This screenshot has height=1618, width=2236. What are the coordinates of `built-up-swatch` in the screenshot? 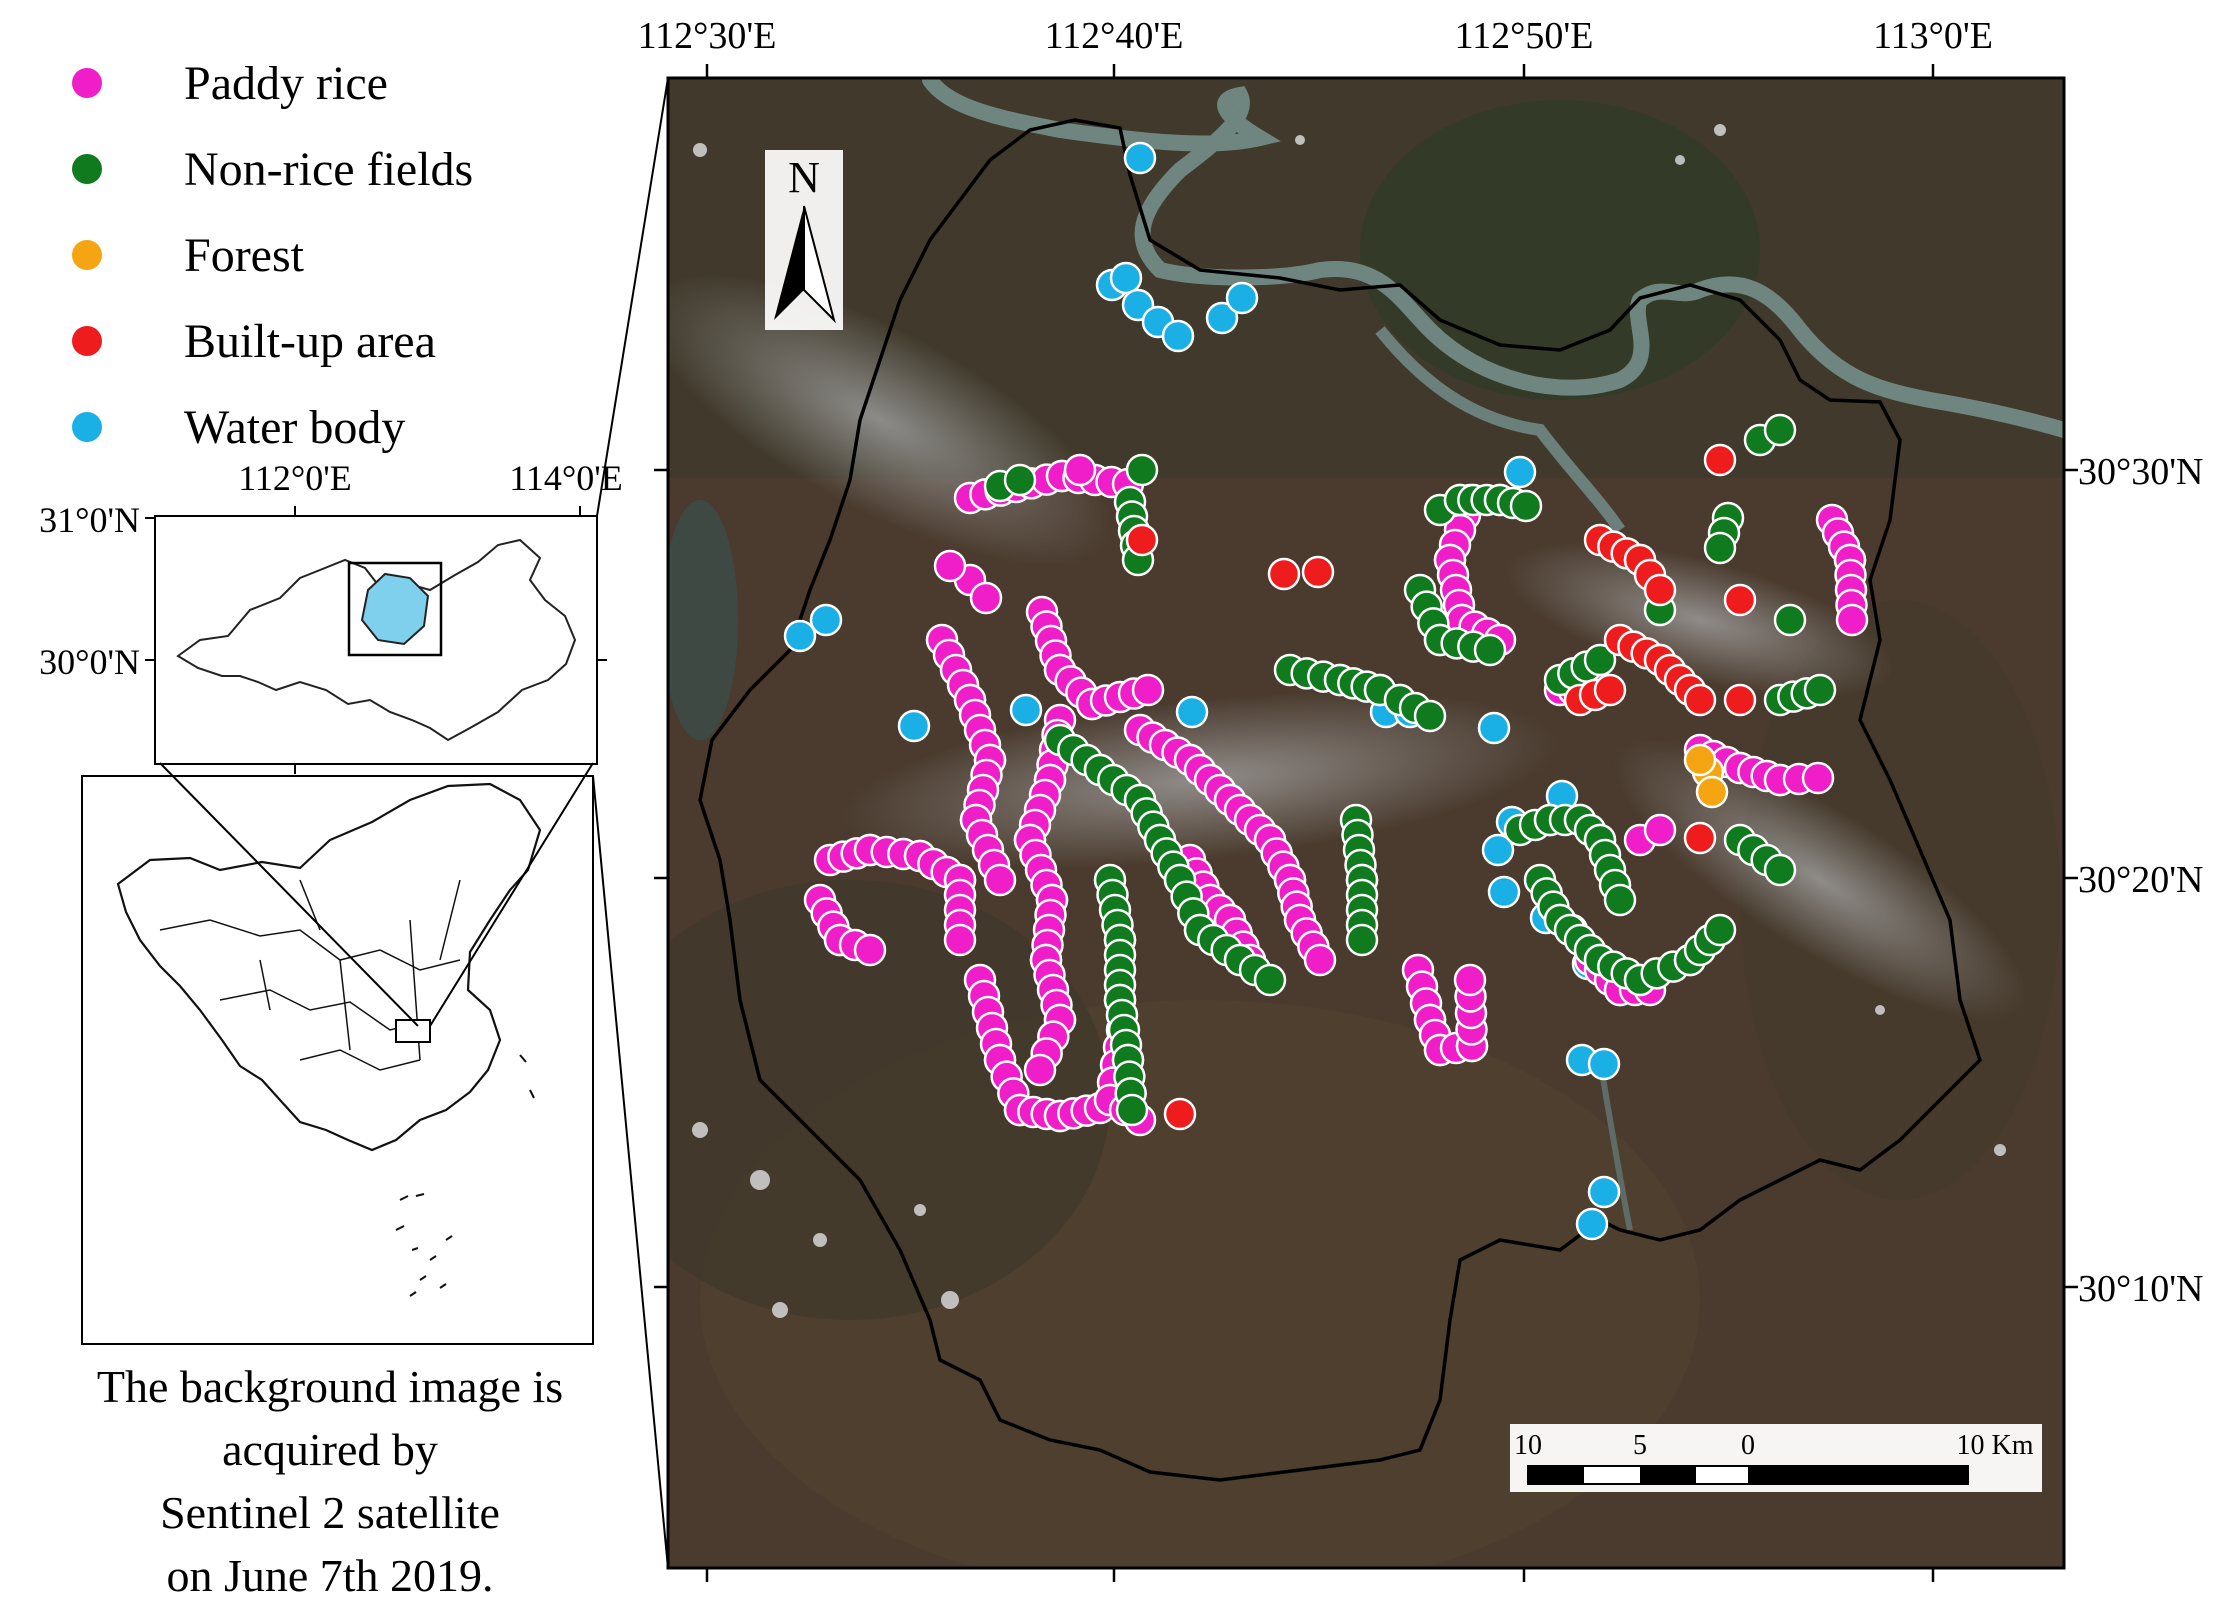 It's located at (87, 341).